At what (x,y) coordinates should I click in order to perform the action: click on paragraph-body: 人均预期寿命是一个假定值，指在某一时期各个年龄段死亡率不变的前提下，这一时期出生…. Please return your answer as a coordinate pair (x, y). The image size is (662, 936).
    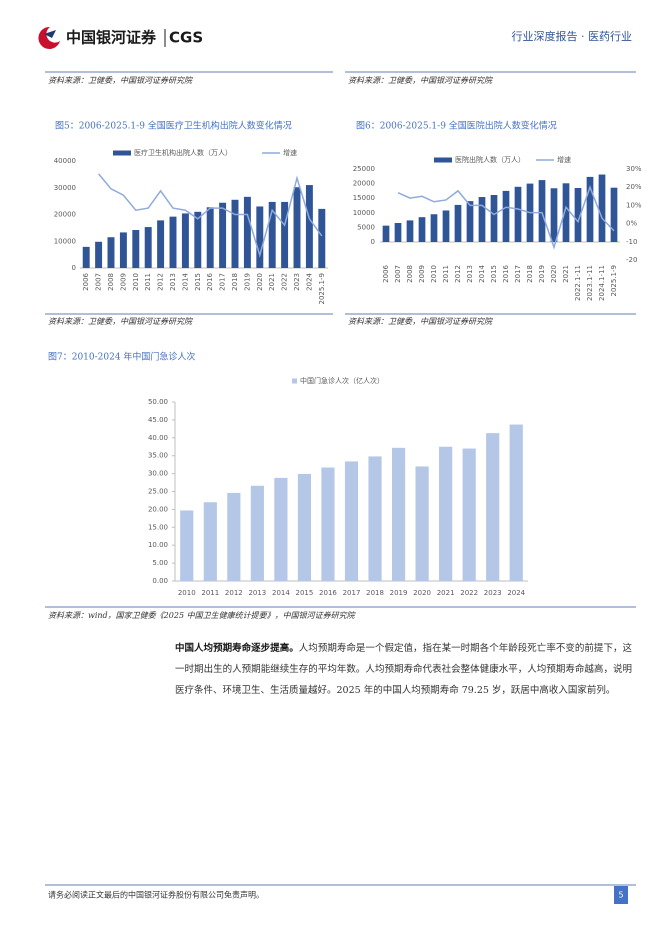
    Looking at the image, I should click on (403, 669).